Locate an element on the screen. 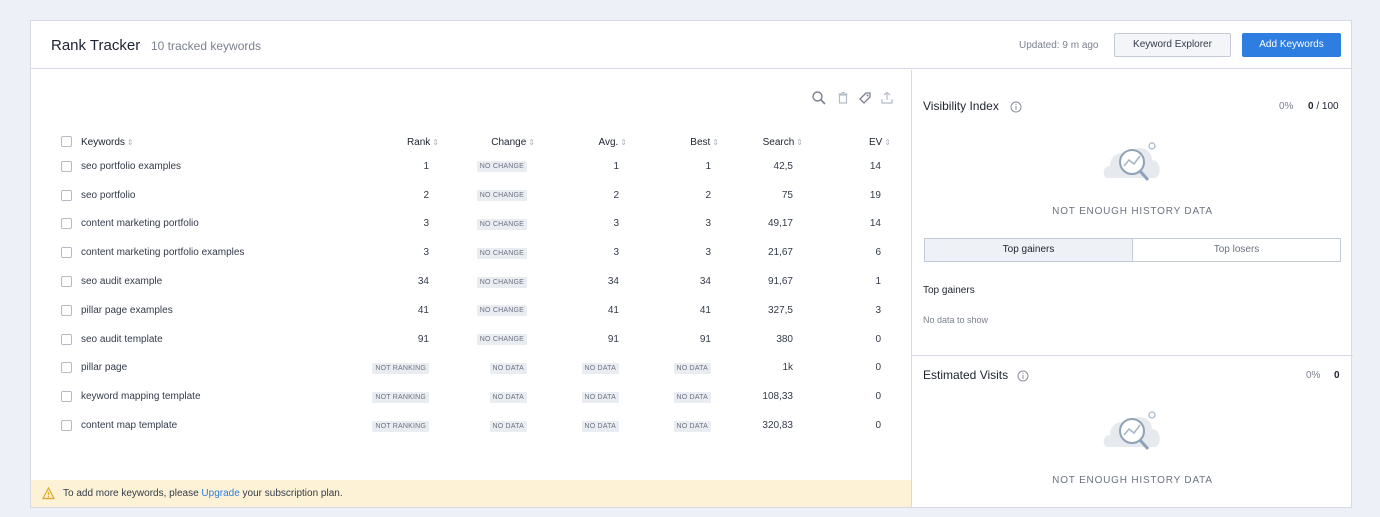 The width and height of the screenshot is (1380, 517). column-header-search: Search ⇕ is located at coordinates (782, 142).